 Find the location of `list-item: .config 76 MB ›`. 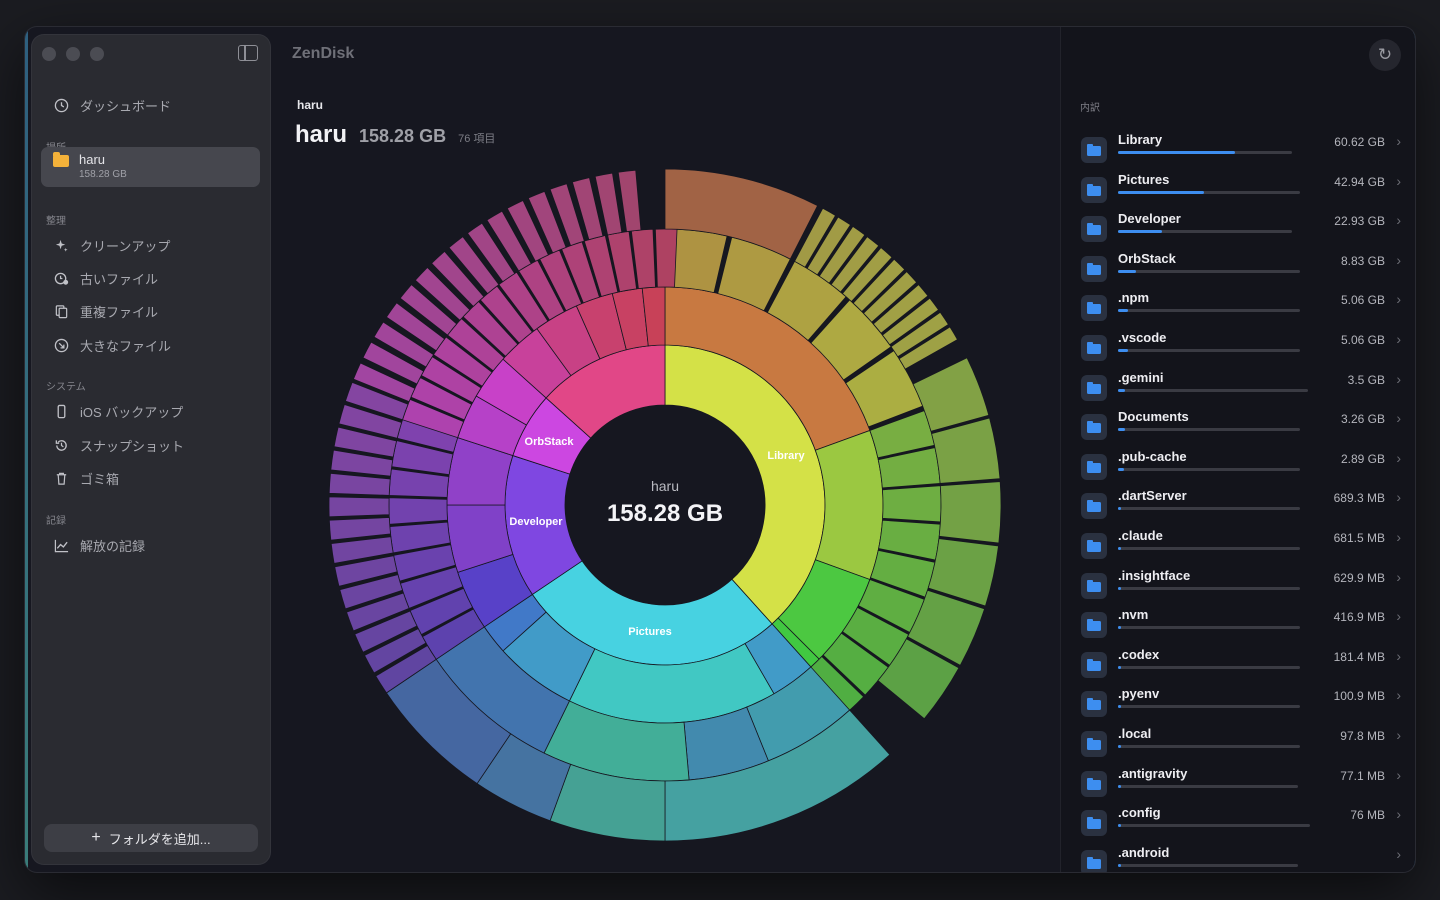

list-item: .config 76 MB › is located at coordinates (1241, 824).